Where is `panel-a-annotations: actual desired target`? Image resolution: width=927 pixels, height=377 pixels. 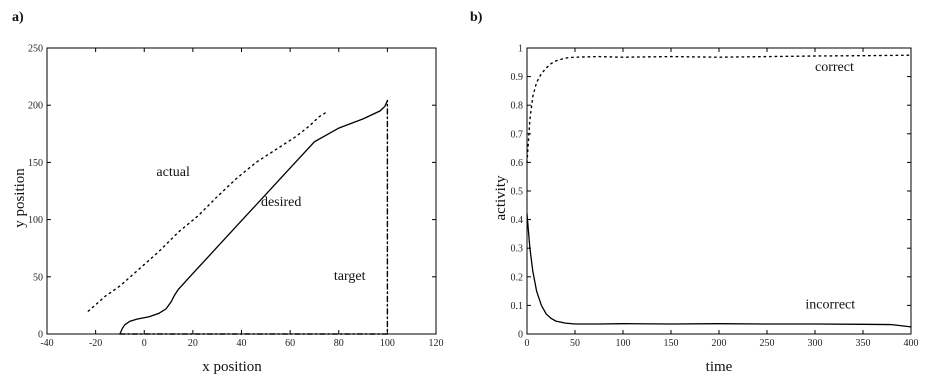
panel-a-annotations: actual desired target is located at coordinates (260, 224).